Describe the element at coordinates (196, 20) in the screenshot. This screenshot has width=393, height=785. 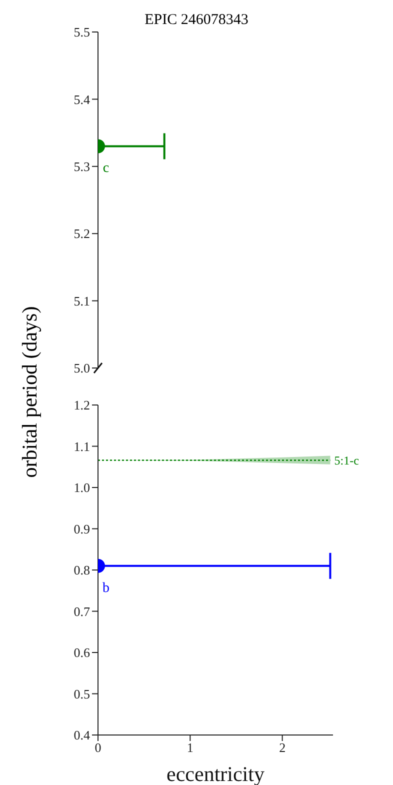
I see `chart-title: EPIC 246078343` at that location.